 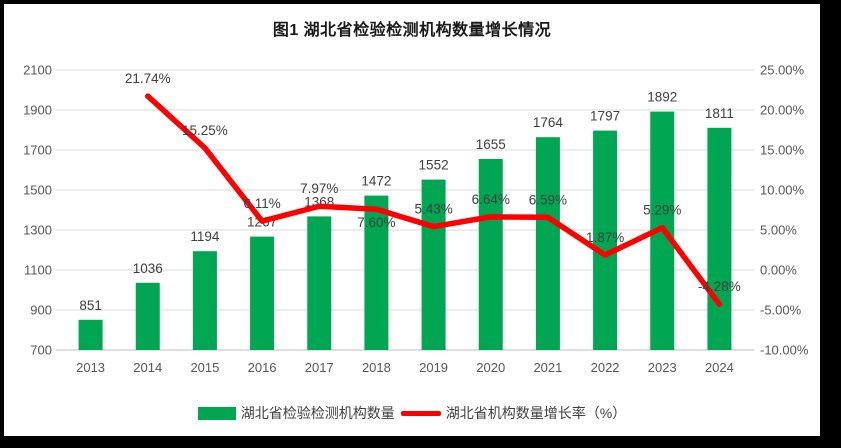 I want to click on right-axis-tick-label: 15.00%, so click(x=782, y=150).